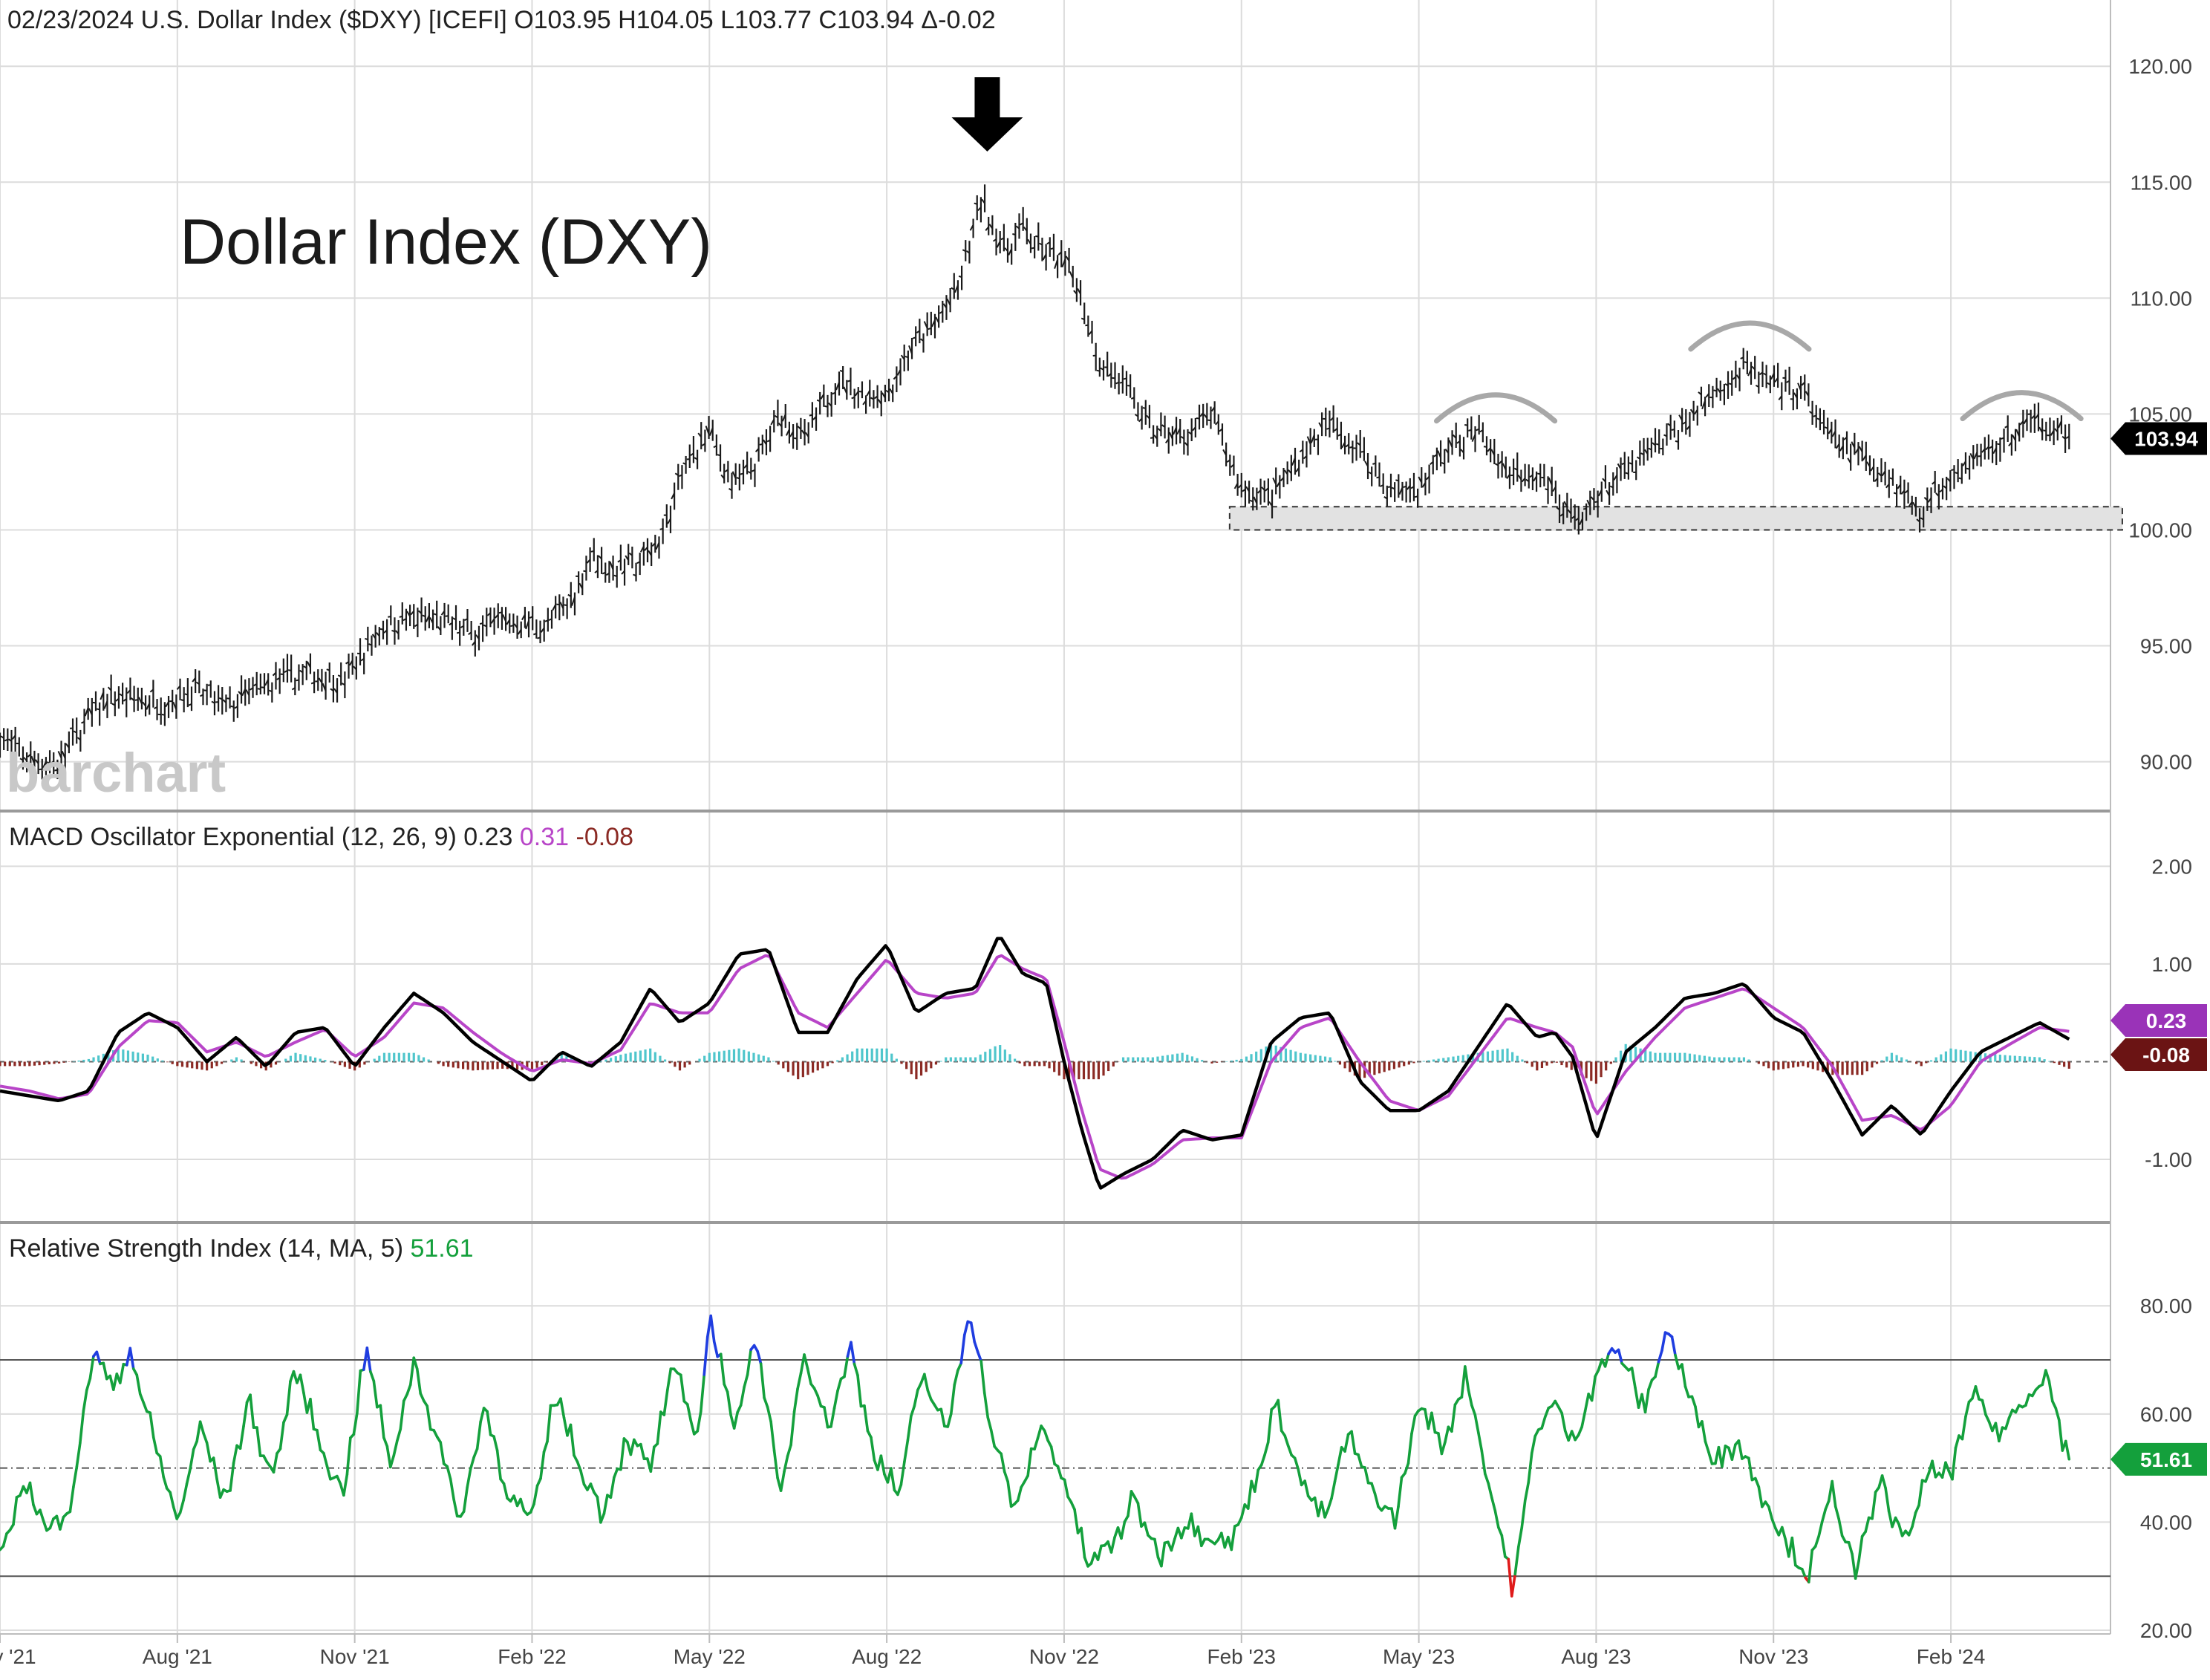 This screenshot has height=1680, width=2210. Describe the element at coordinates (1596, 1657) in the screenshot. I see `x-tick-label: Aug '23` at that location.